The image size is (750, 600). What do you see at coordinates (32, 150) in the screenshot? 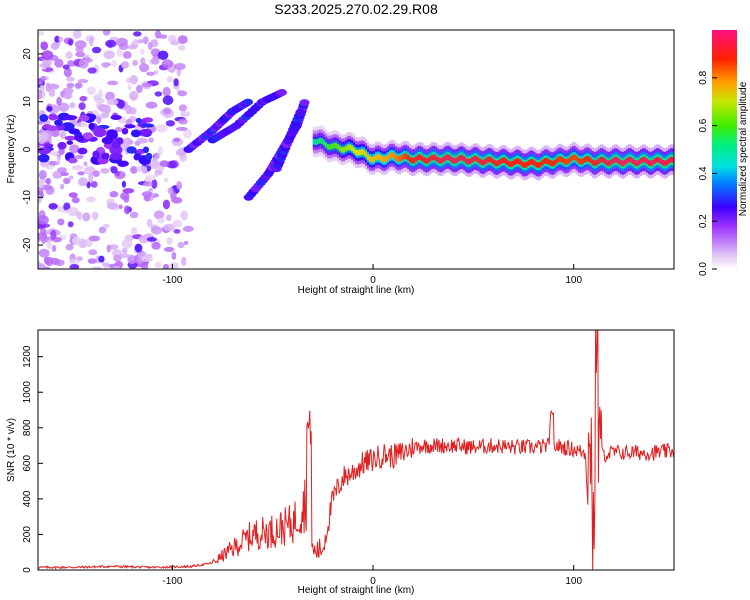
I see `spectrogram-y-axis: -20 -10 0 10 20` at bounding box center [32, 150].